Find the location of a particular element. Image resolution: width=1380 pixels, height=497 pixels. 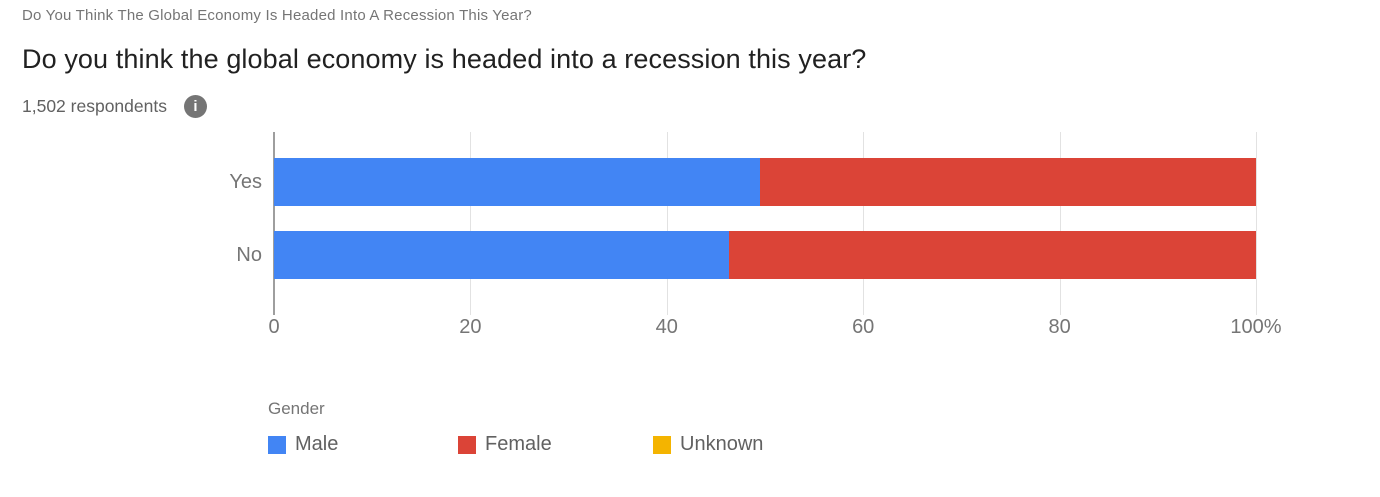

legend: Male Female Unknown is located at coordinates (690, 448).